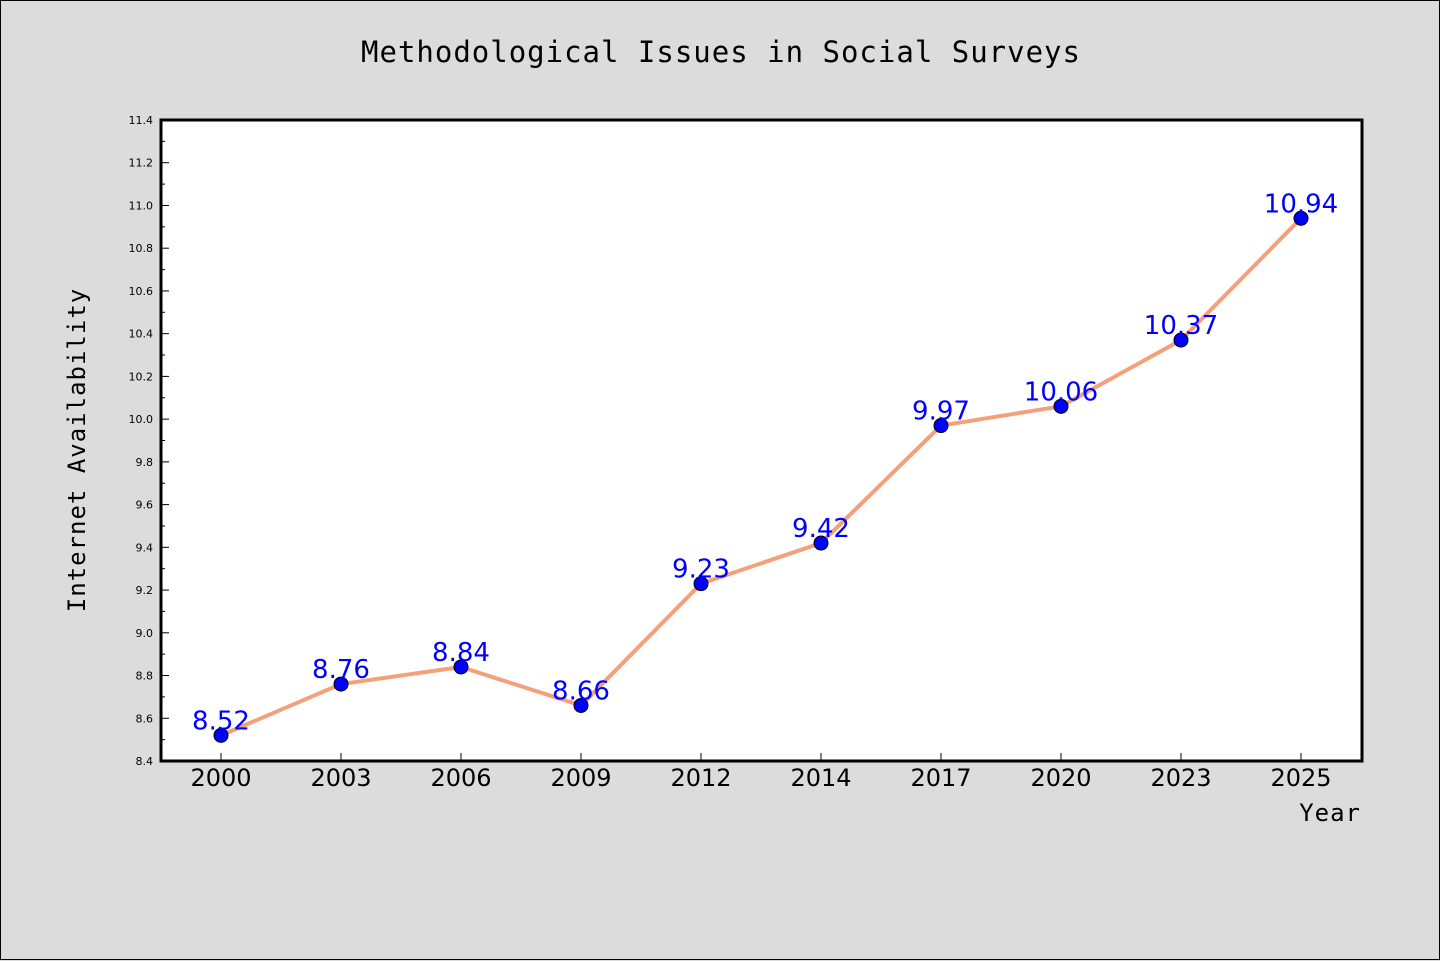 The width and height of the screenshot is (1440, 961). I want to click on x-tick-label: 2014, so click(820, 778).